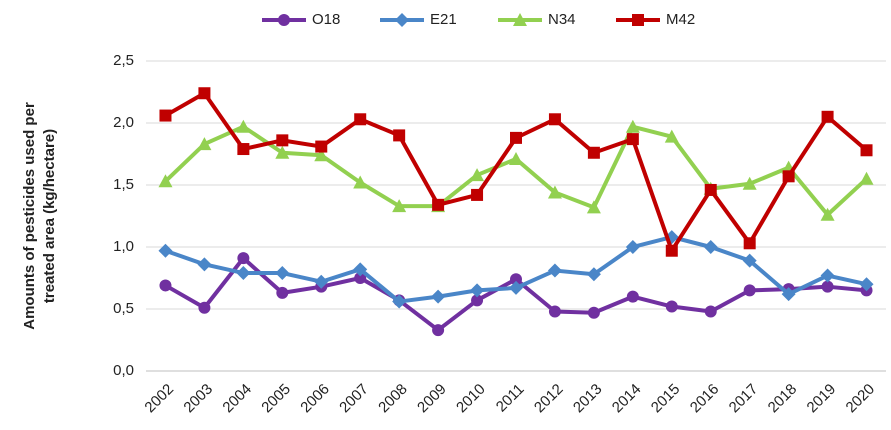 The height and width of the screenshot is (430, 891). Describe the element at coordinates (123, 184) in the screenshot. I see `y-tick-label: 1,5` at that location.